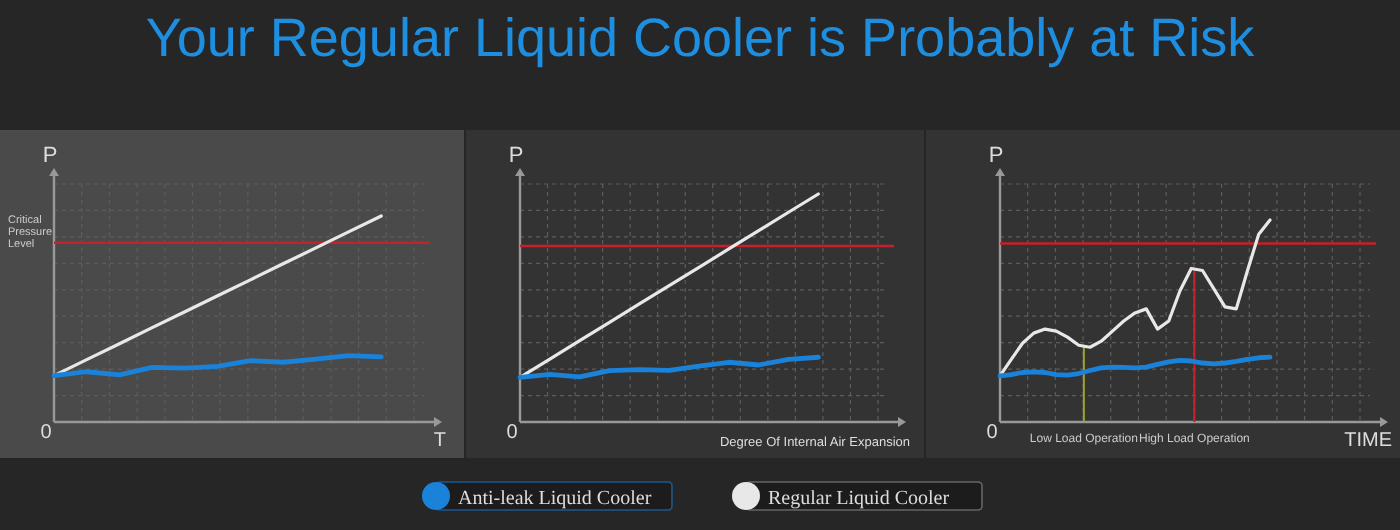 This screenshot has height=530, width=1400. Describe the element at coordinates (555, 499) in the screenshot. I see `legend-label: Anti-leak Liquid Cooler` at that location.